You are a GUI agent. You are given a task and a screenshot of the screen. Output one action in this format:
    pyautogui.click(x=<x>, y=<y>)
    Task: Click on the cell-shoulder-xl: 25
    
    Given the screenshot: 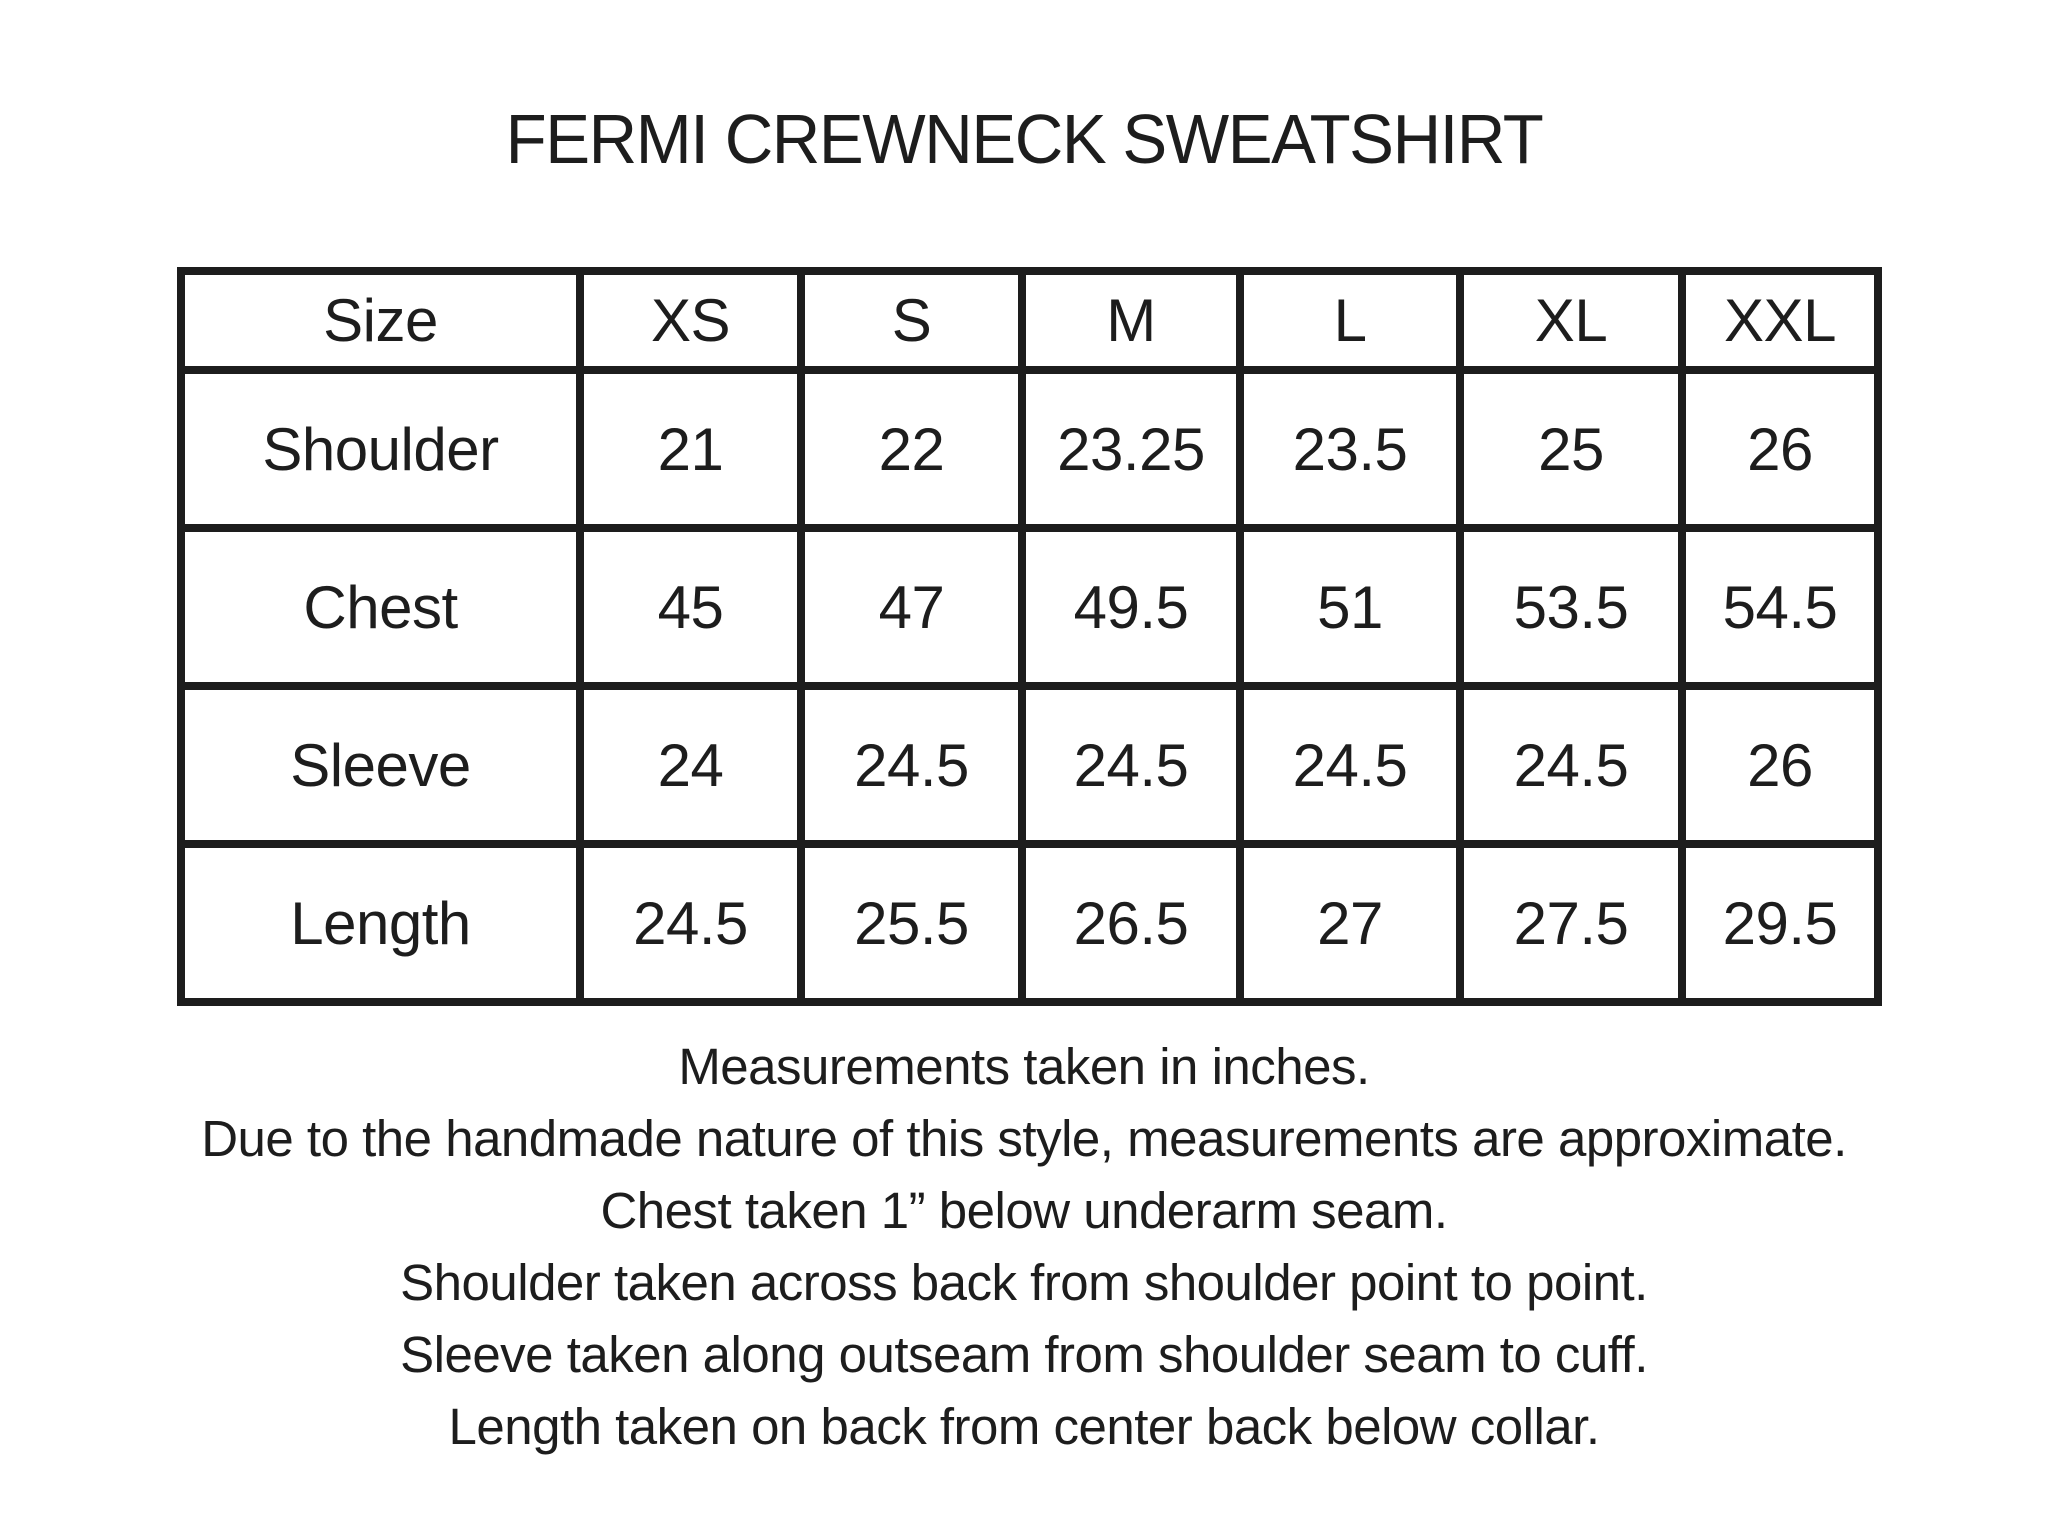 What is the action you would take?
    pyautogui.click(x=1571, y=449)
    